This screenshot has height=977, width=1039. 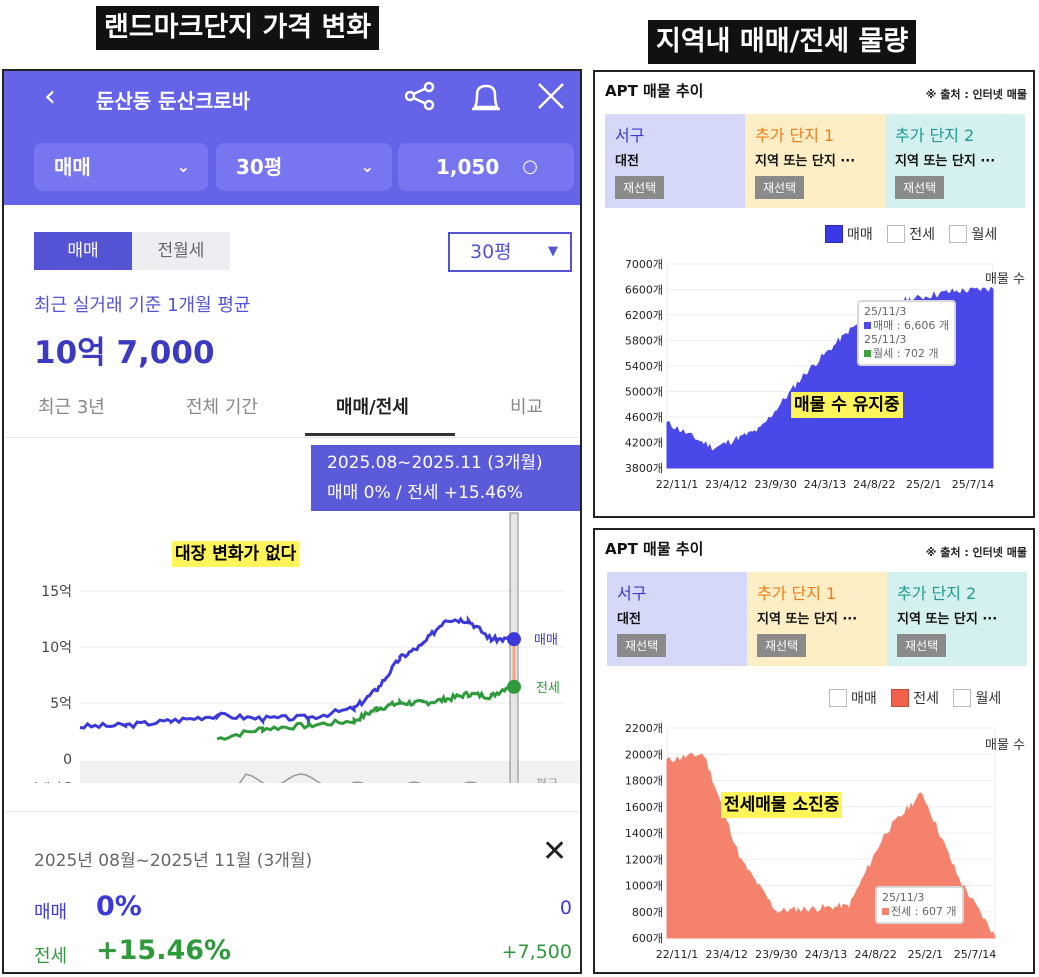 What do you see at coordinates (259, 167) in the screenshot?
I see `size-label: 30평` at bounding box center [259, 167].